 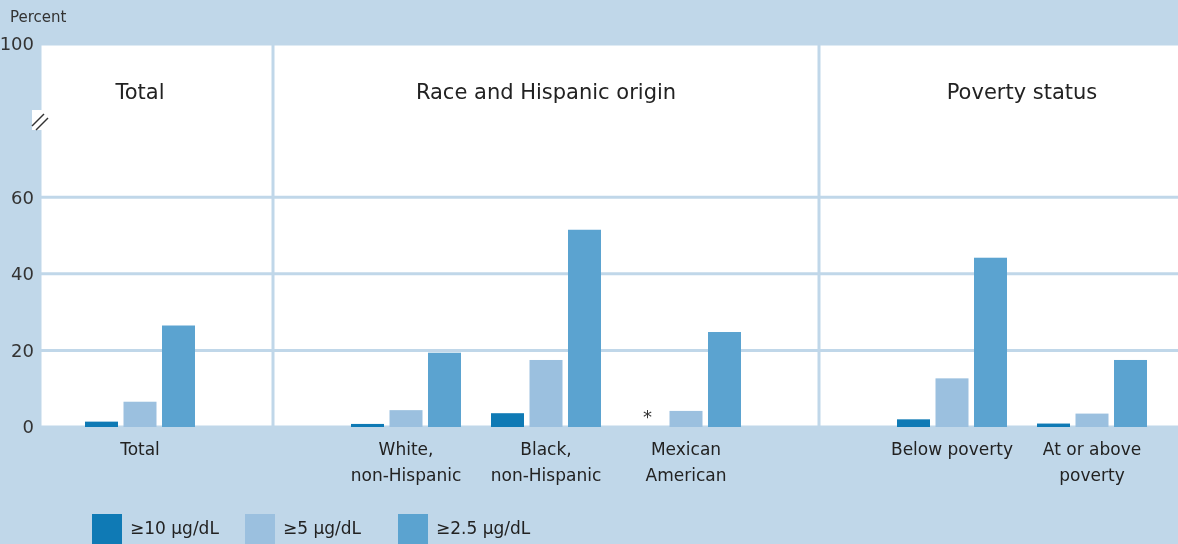 I want to click on annotation: Total, so click(x=139, y=92).